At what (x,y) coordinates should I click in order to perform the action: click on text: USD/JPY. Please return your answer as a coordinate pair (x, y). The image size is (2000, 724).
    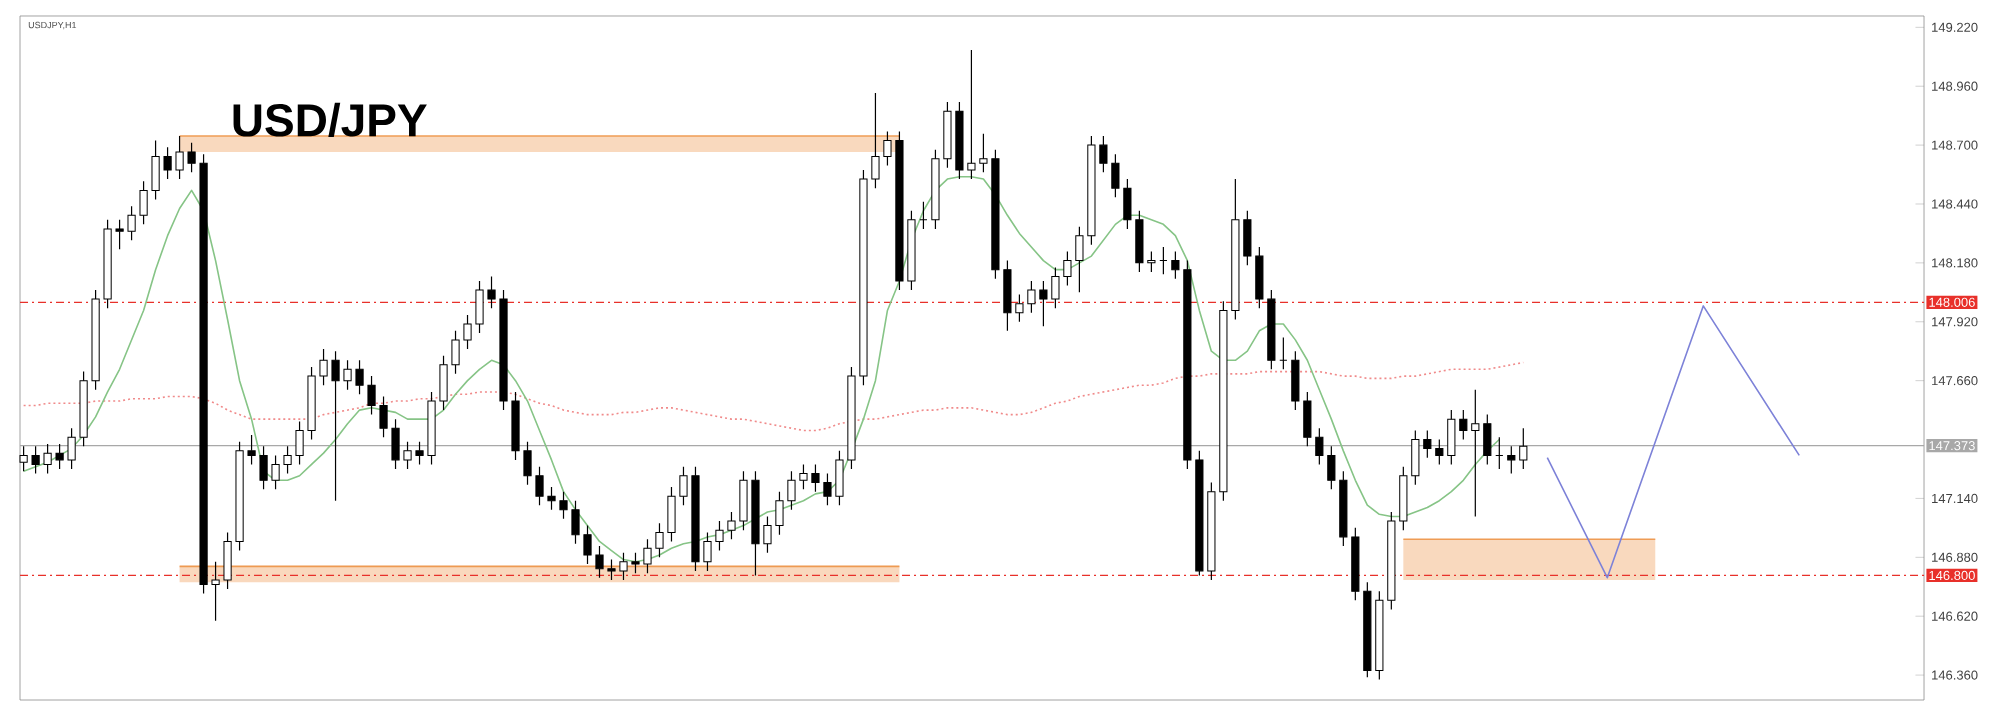
    Looking at the image, I should click on (330, 120).